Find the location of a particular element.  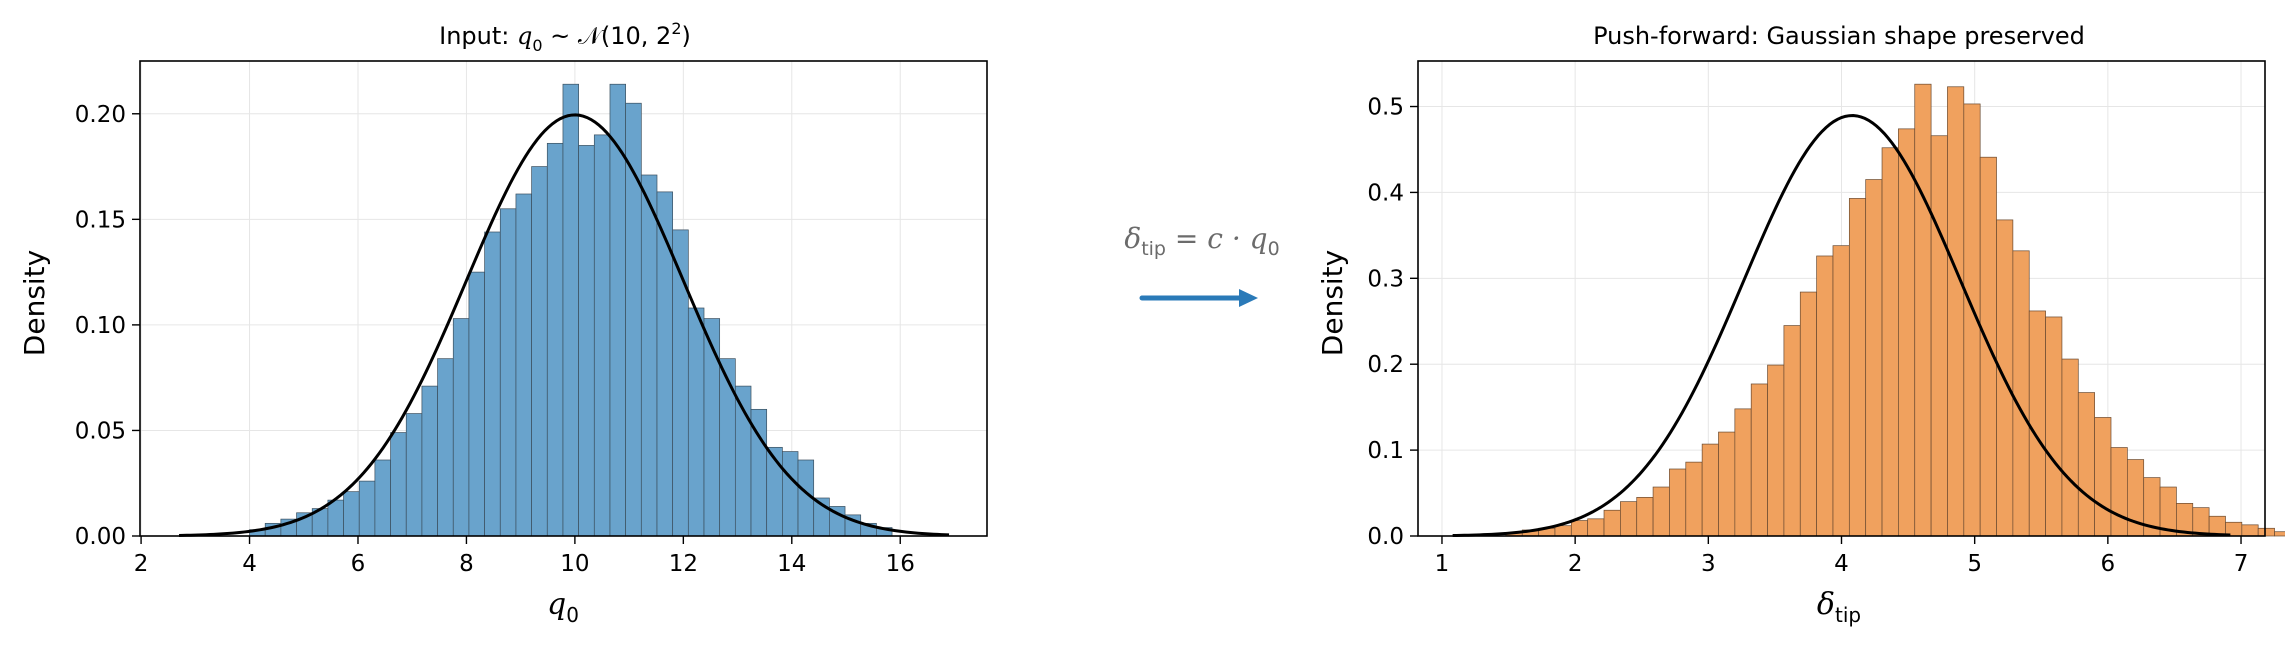

pushforward-chart-title: Push-forward: Gaussian shape preserved is located at coordinates (1839, 36).